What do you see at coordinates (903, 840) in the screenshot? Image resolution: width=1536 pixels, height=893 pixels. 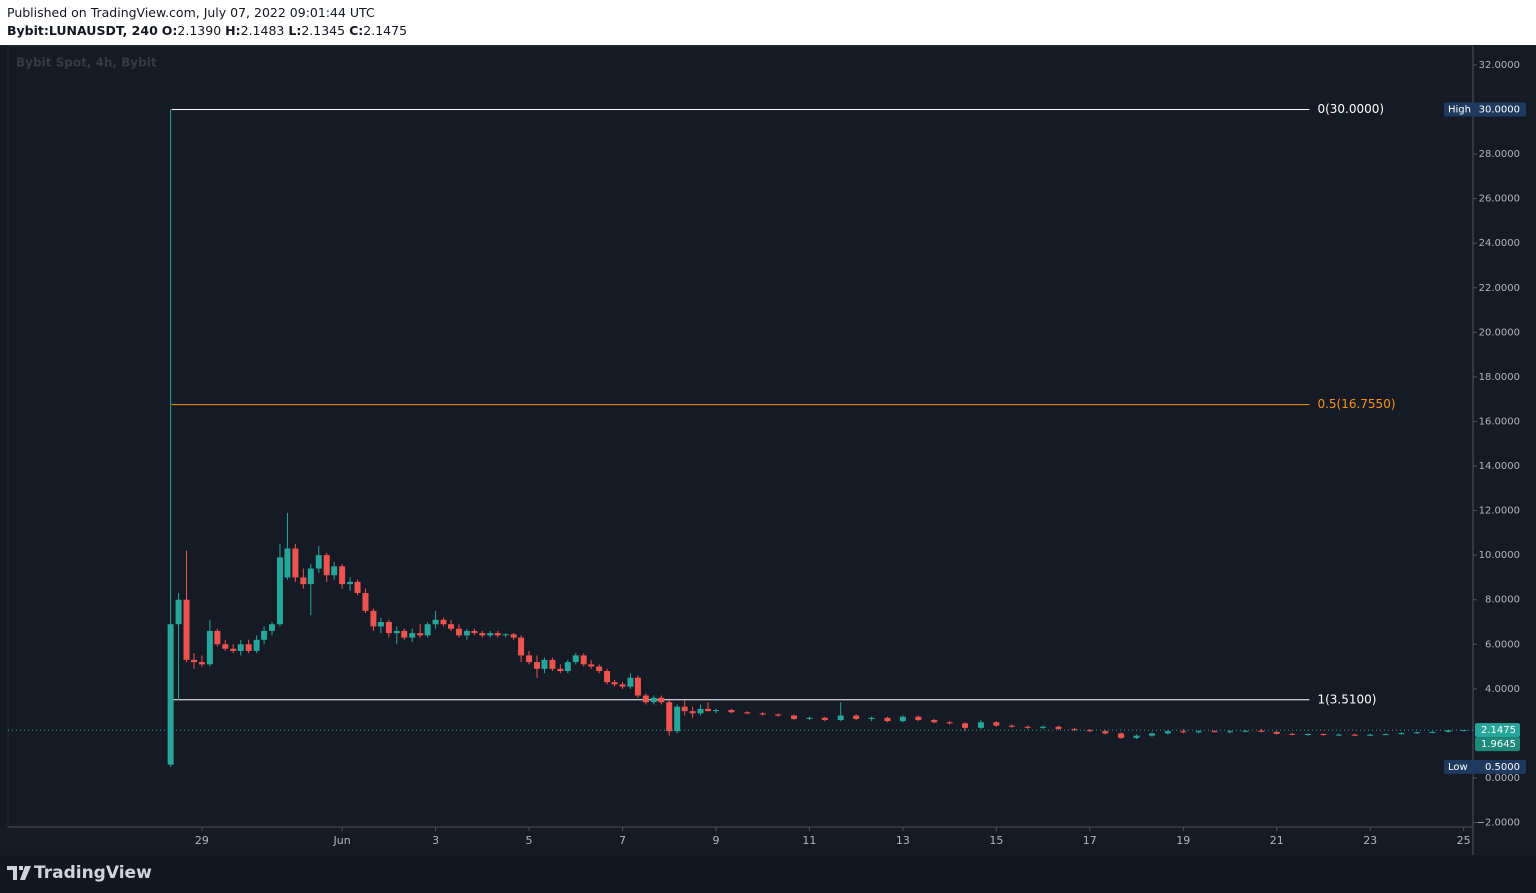 I see `x-tick-label: 13` at bounding box center [903, 840].